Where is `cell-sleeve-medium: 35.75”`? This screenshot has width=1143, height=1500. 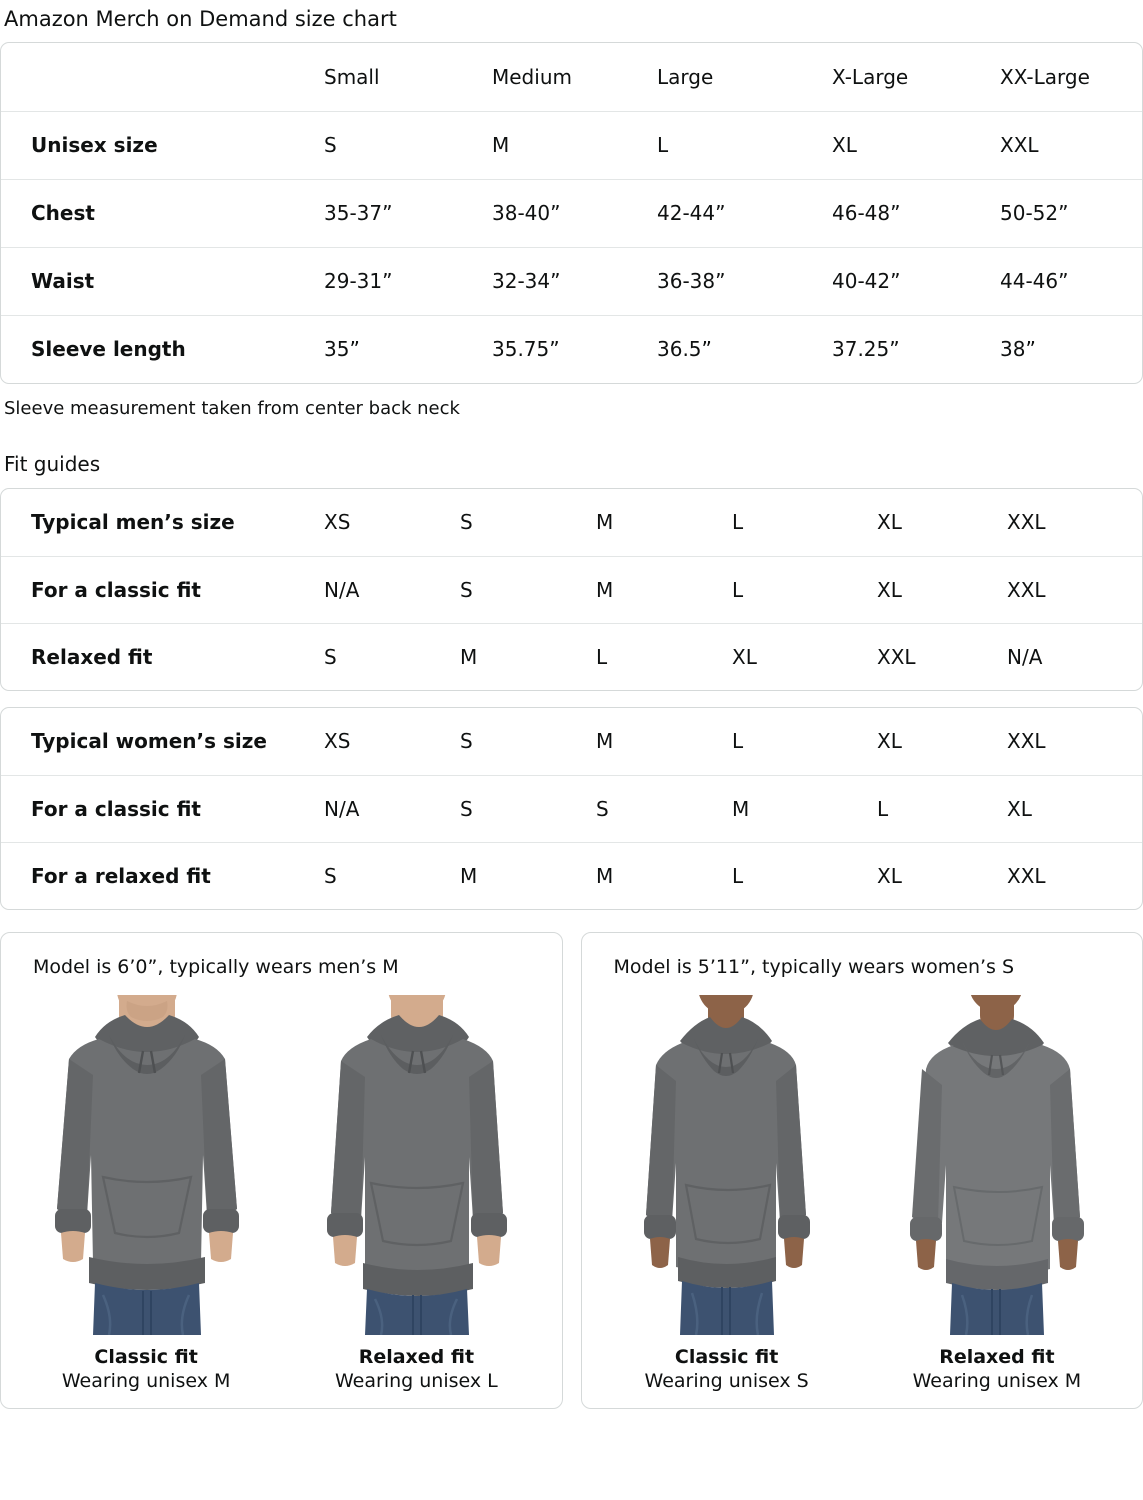
cell-sleeve-medium: 35.75” is located at coordinates (526, 349).